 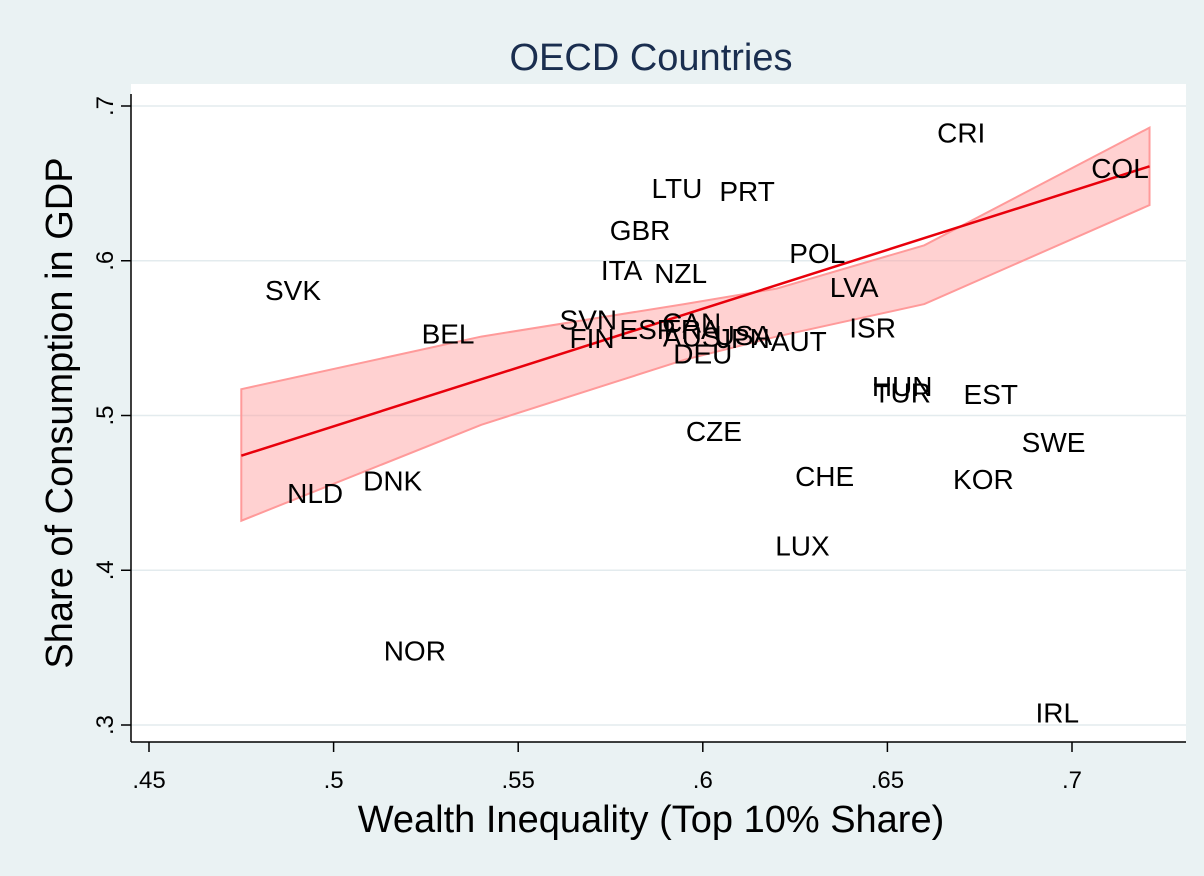 I want to click on point-label-esp: ESP, so click(x=647, y=329).